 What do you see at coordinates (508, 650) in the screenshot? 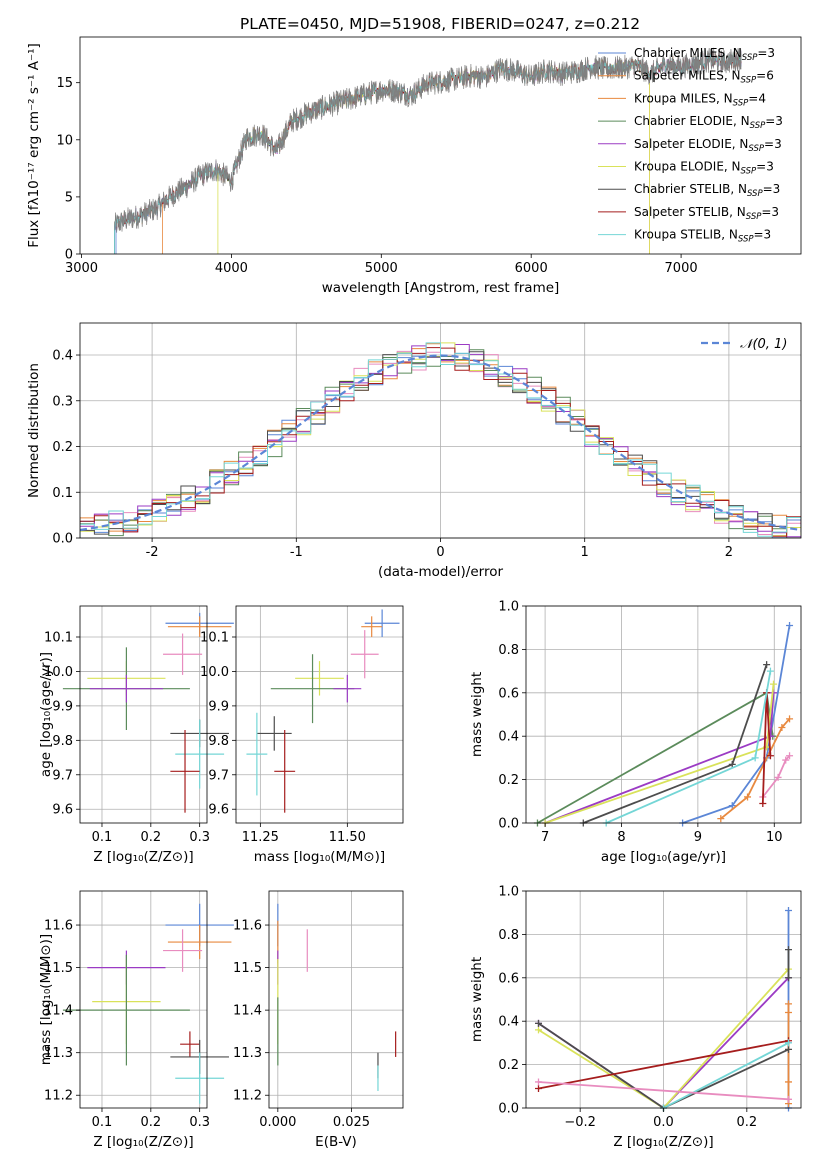
I see `weight_vs_age-ytick-label-4: 0.8` at bounding box center [508, 650].